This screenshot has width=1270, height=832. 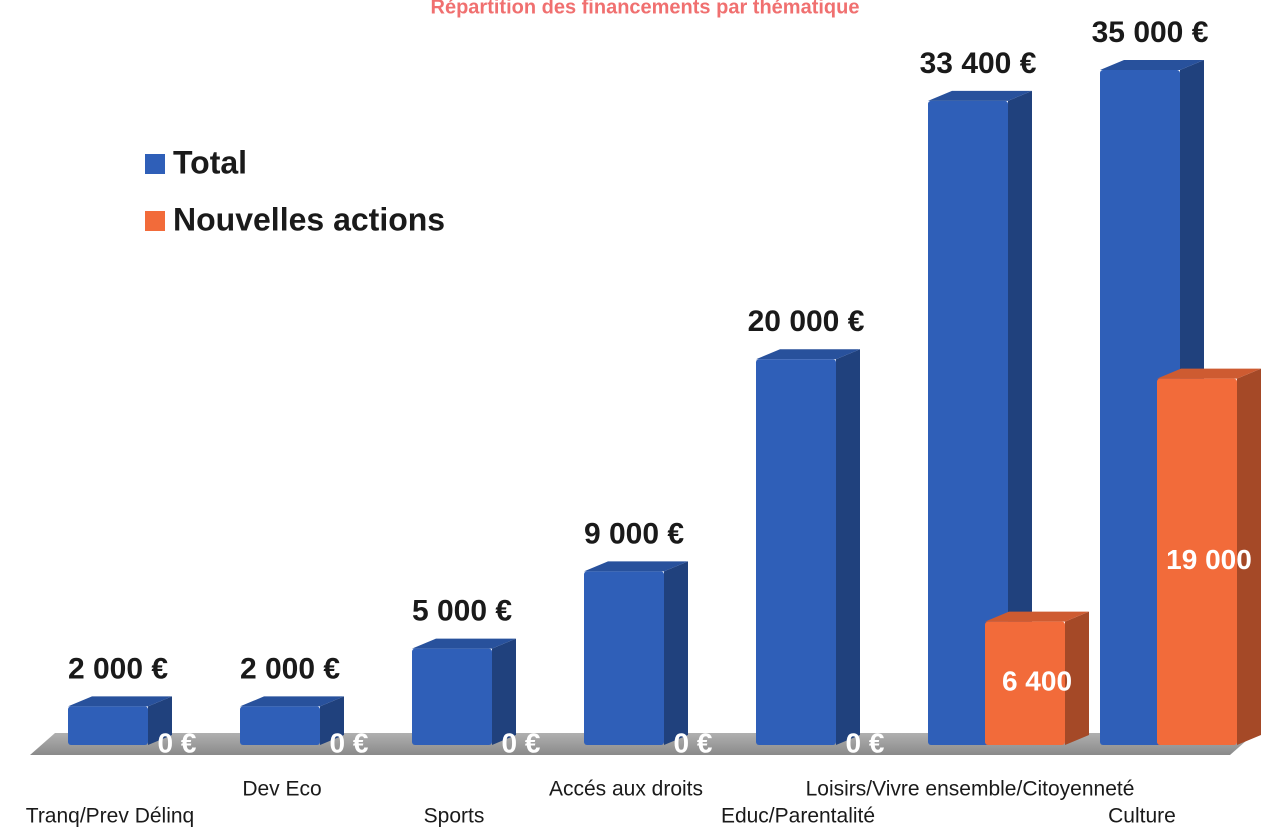 What do you see at coordinates (634, 533) in the screenshot?
I see `value-label: 9 000 €` at bounding box center [634, 533].